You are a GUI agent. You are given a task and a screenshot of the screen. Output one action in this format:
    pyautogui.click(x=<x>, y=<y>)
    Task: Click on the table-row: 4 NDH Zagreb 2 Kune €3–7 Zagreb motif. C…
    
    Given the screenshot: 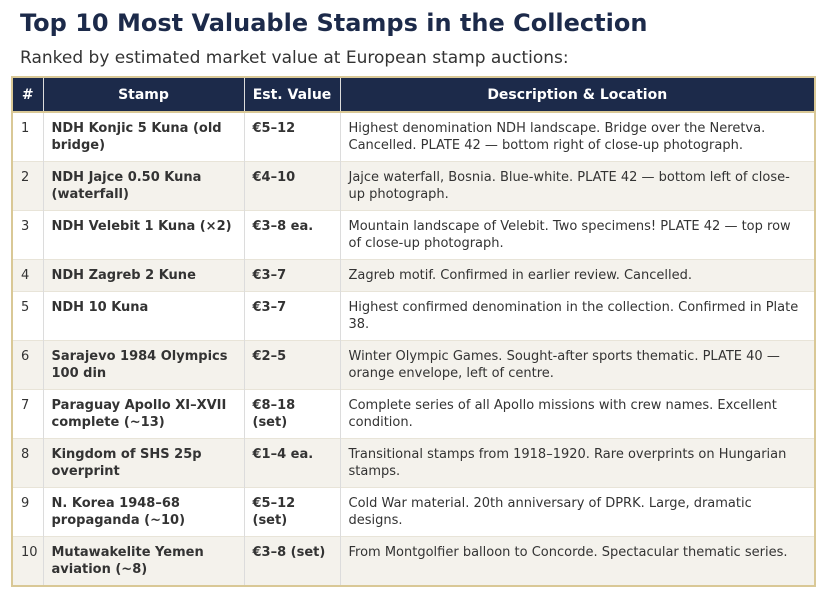 What is the action you would take?
    pyautogui.click(x=414, y=275)
    